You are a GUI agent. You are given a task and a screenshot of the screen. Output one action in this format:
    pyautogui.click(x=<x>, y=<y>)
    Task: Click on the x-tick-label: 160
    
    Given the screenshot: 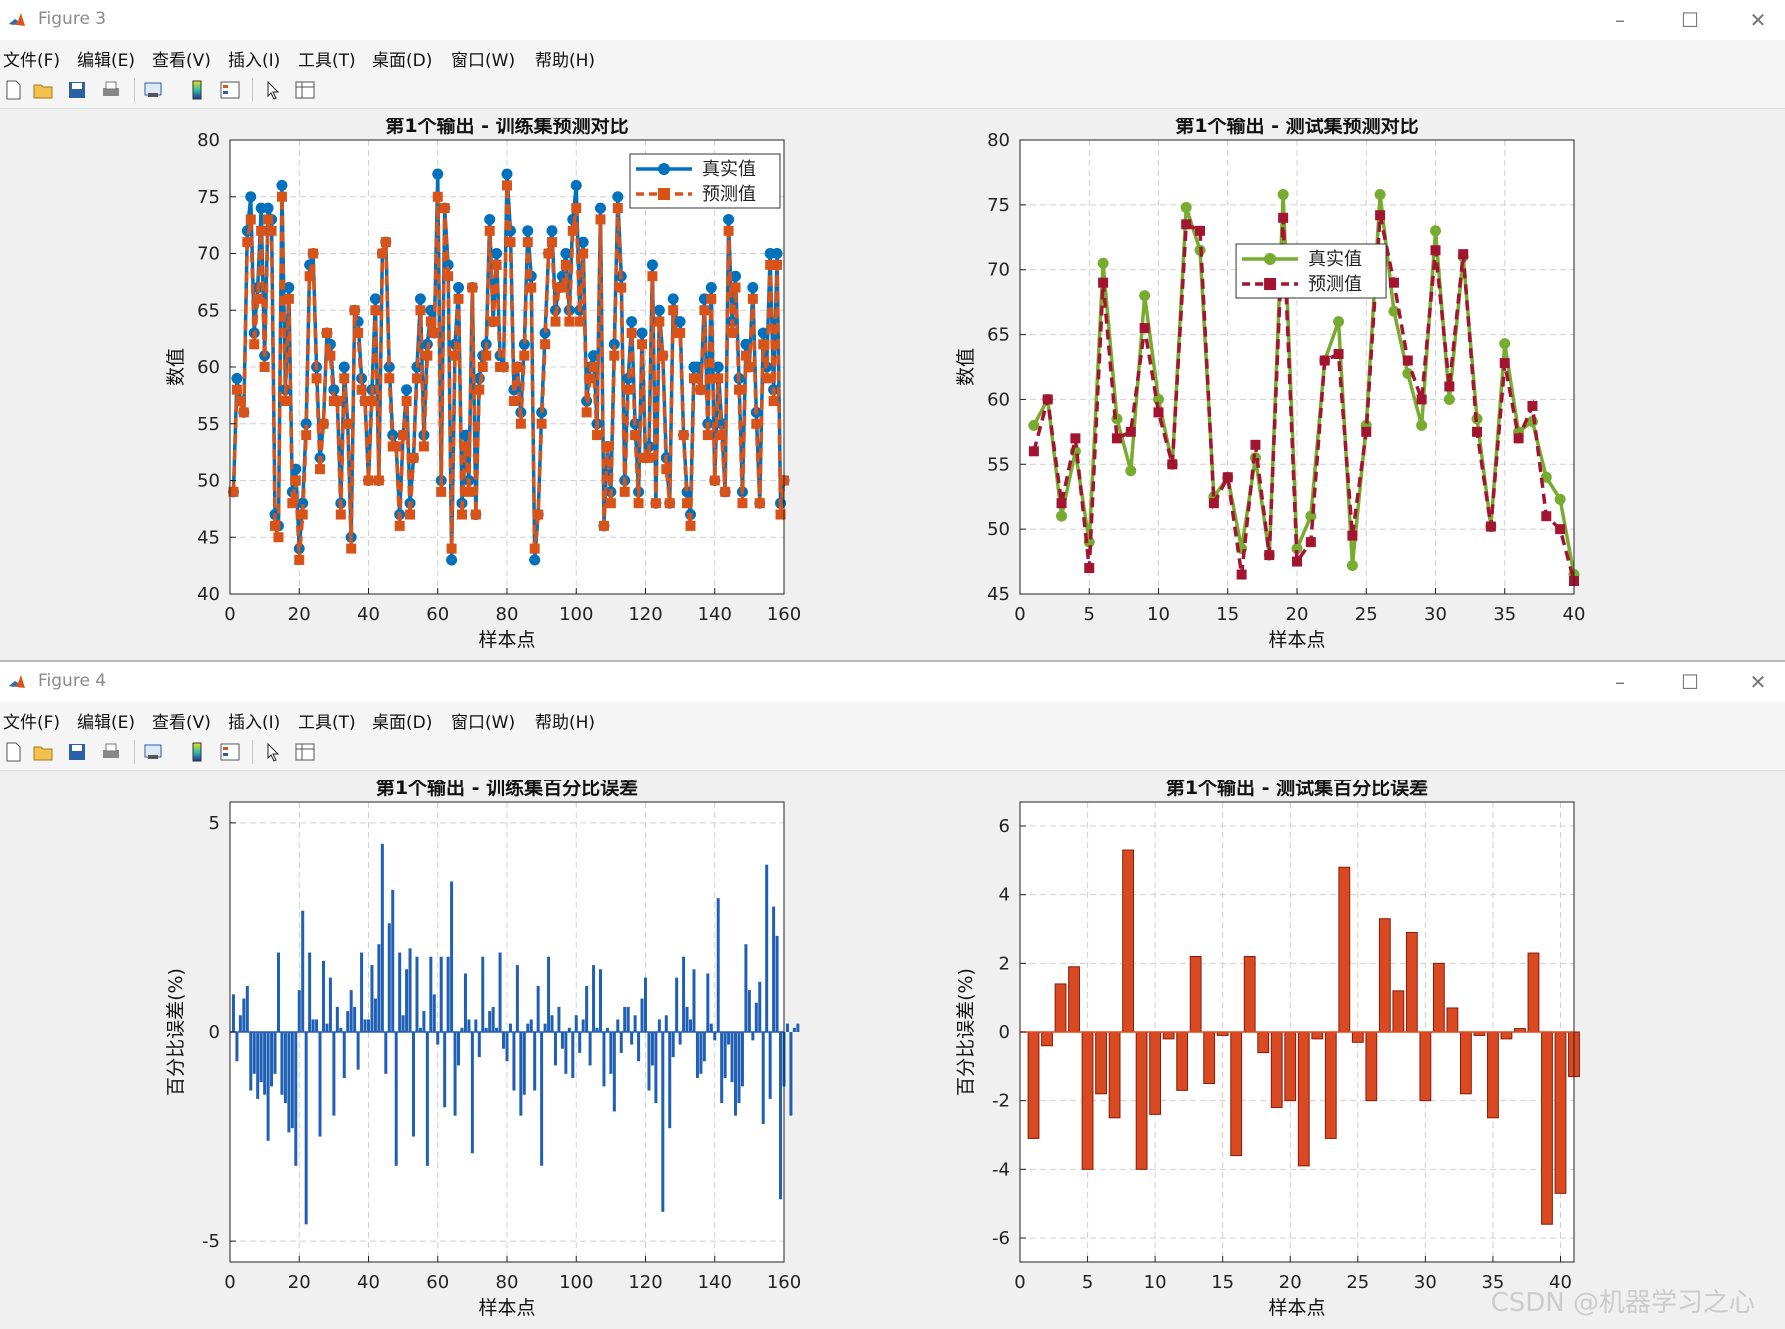 What is the action you would take?
    pyautogui.click(x=784, y=614)
    